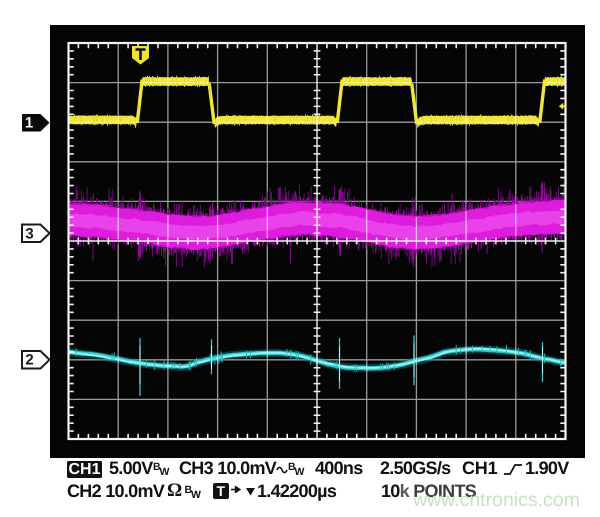 The height and width of the screenshot is (517, 600). I want to click on svg-text: 3, so click(29, 233).